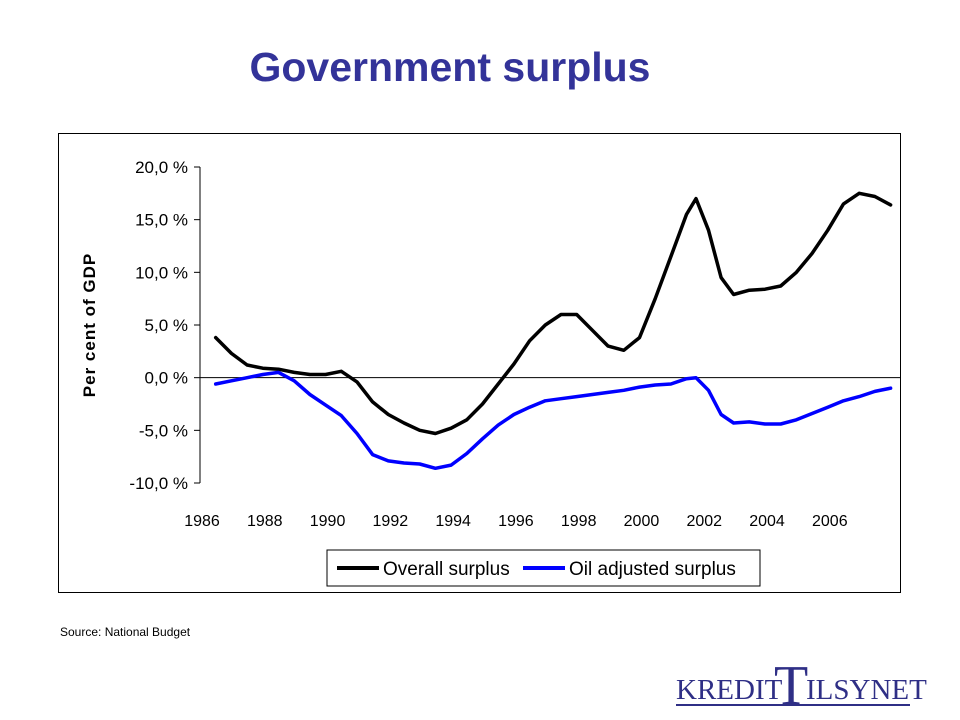  I want to click on logo-underline, so click(793, 705).